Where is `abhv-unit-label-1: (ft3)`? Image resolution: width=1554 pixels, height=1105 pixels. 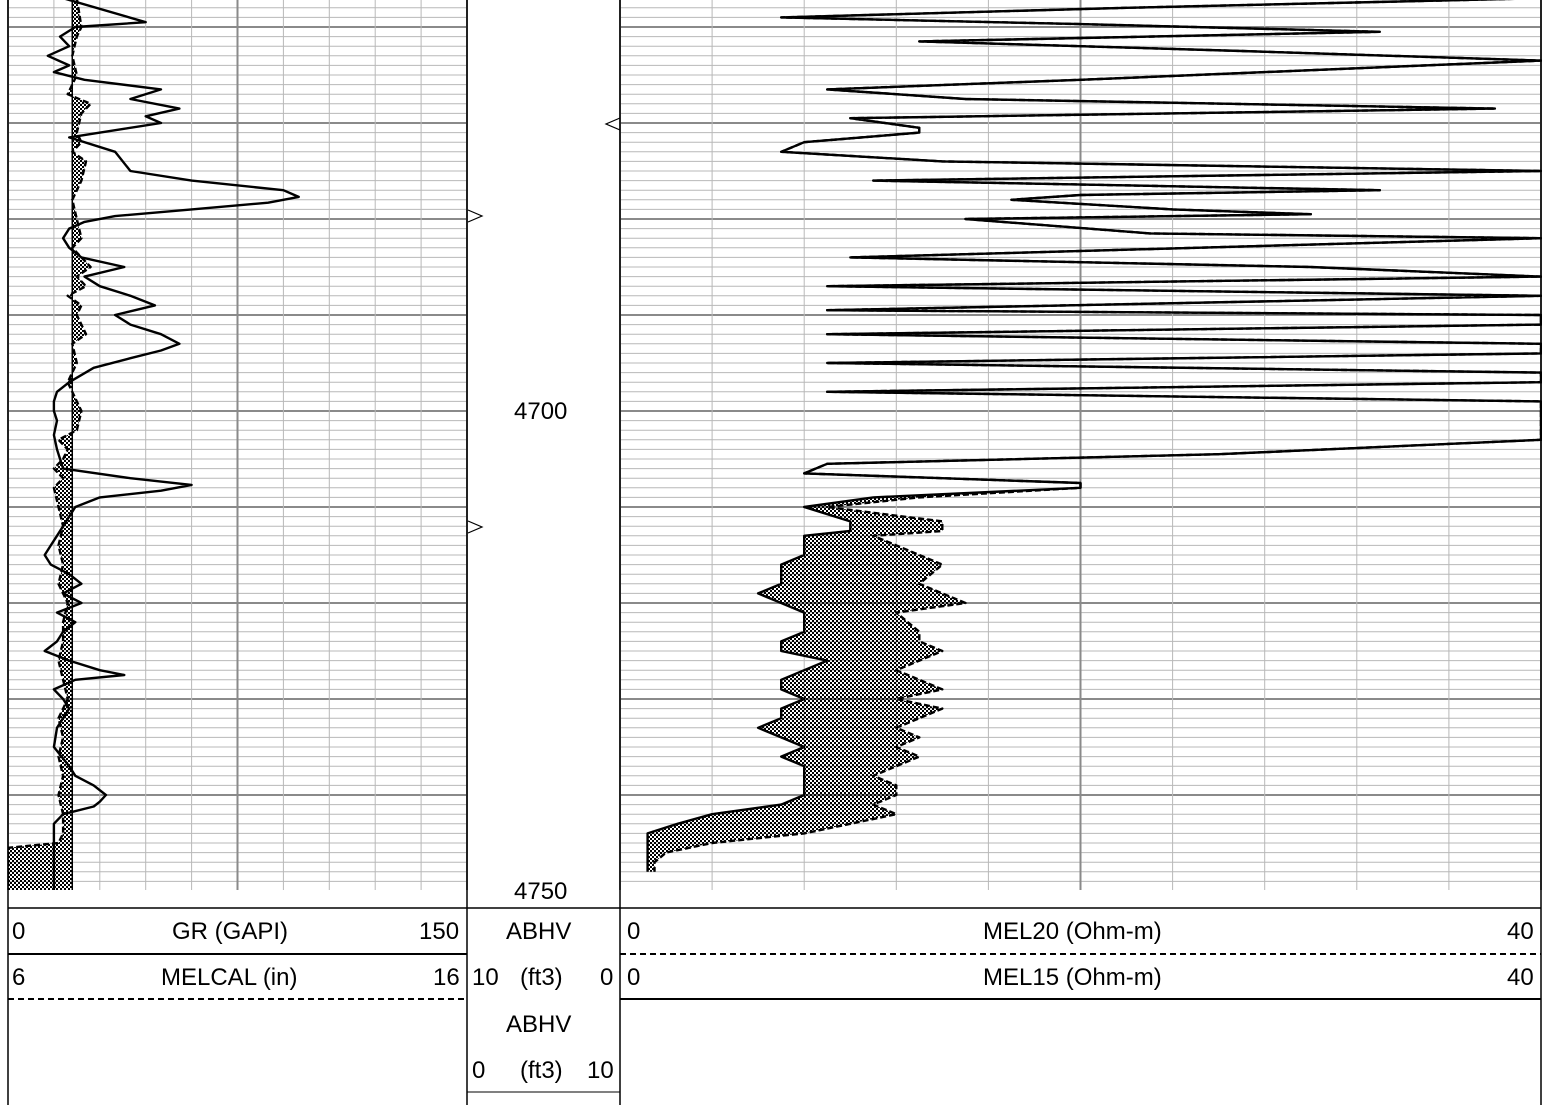 abhv-unit-label-1: (ft3) is located at coordinates (541, 977).